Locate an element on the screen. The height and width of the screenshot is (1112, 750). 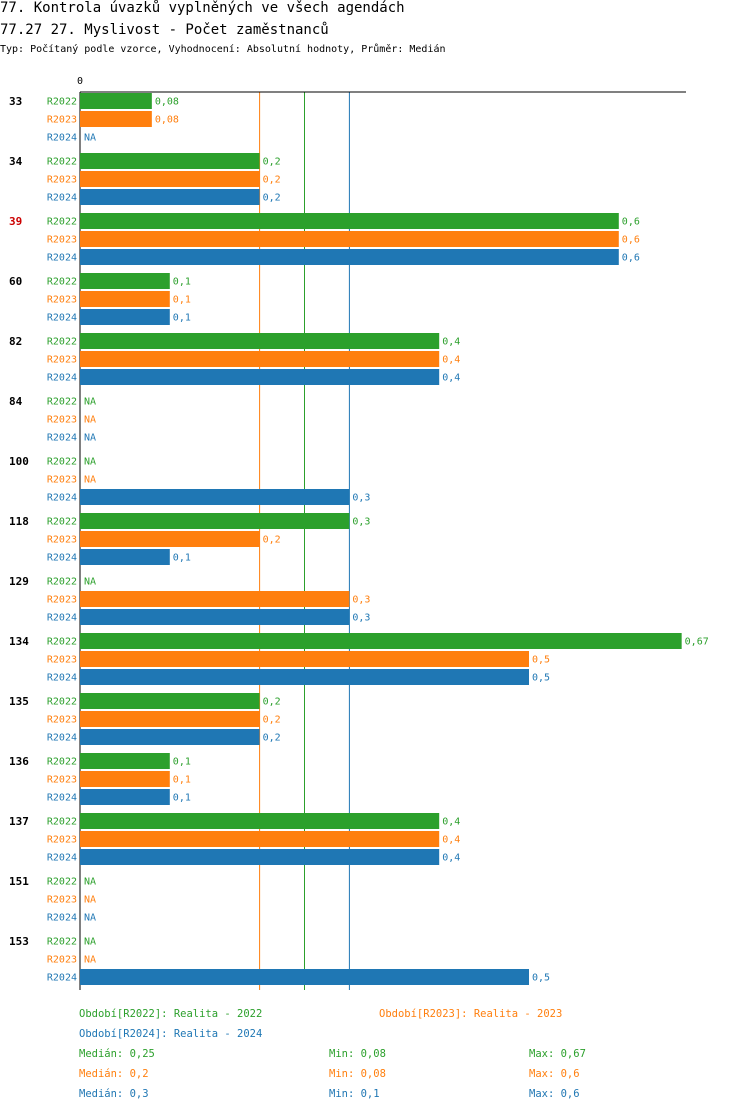
category-label: 82 is located at coordinates (15, 341).